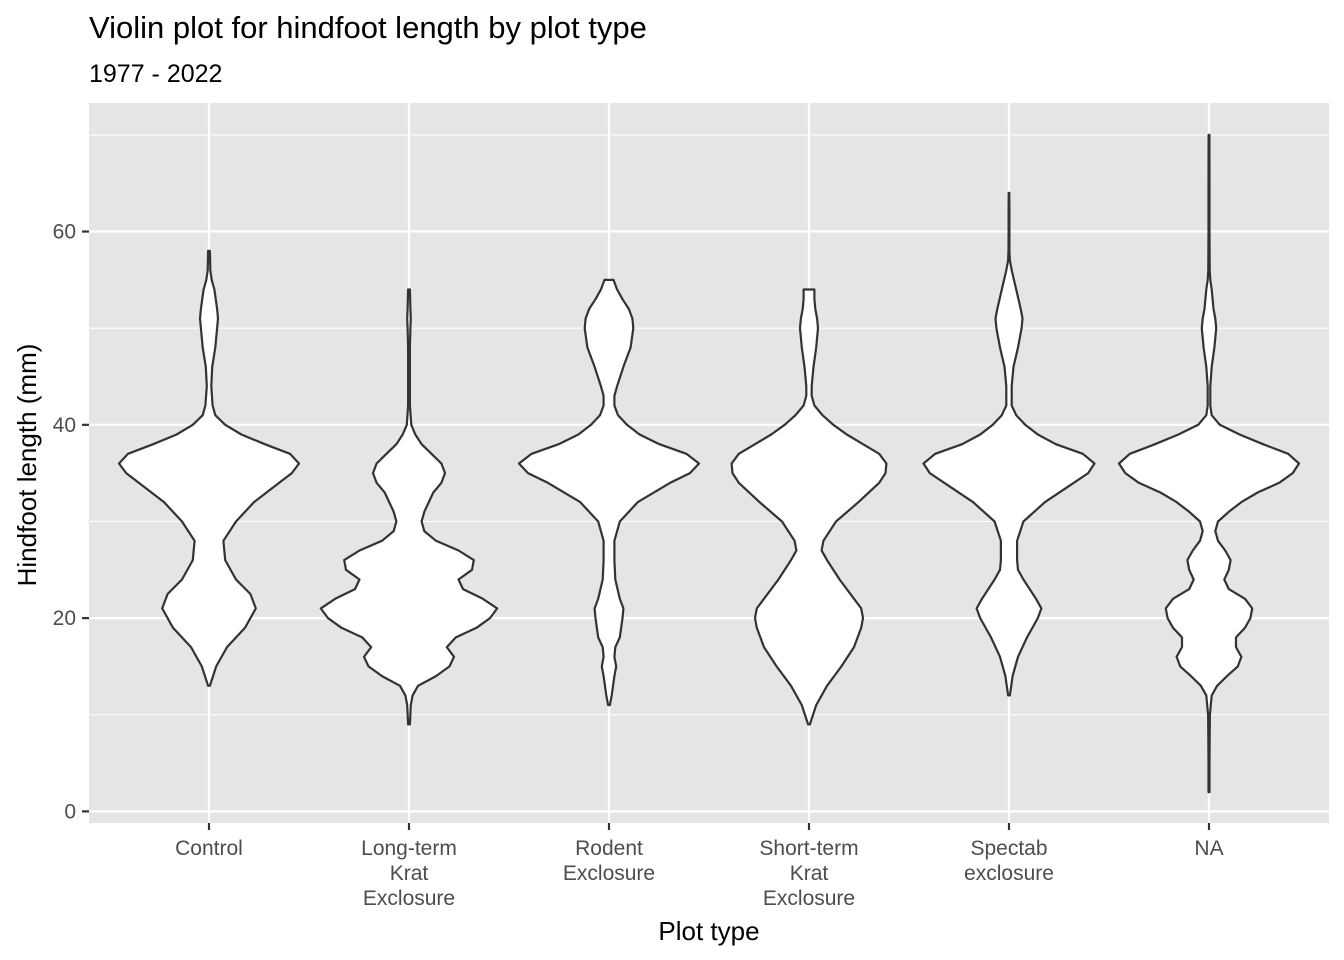 The image size is (1344, 960). What do you see at coordinates (64, 618) in the screenshot?
I see `y-tick-label: 20` at bounding box center [64, 618].